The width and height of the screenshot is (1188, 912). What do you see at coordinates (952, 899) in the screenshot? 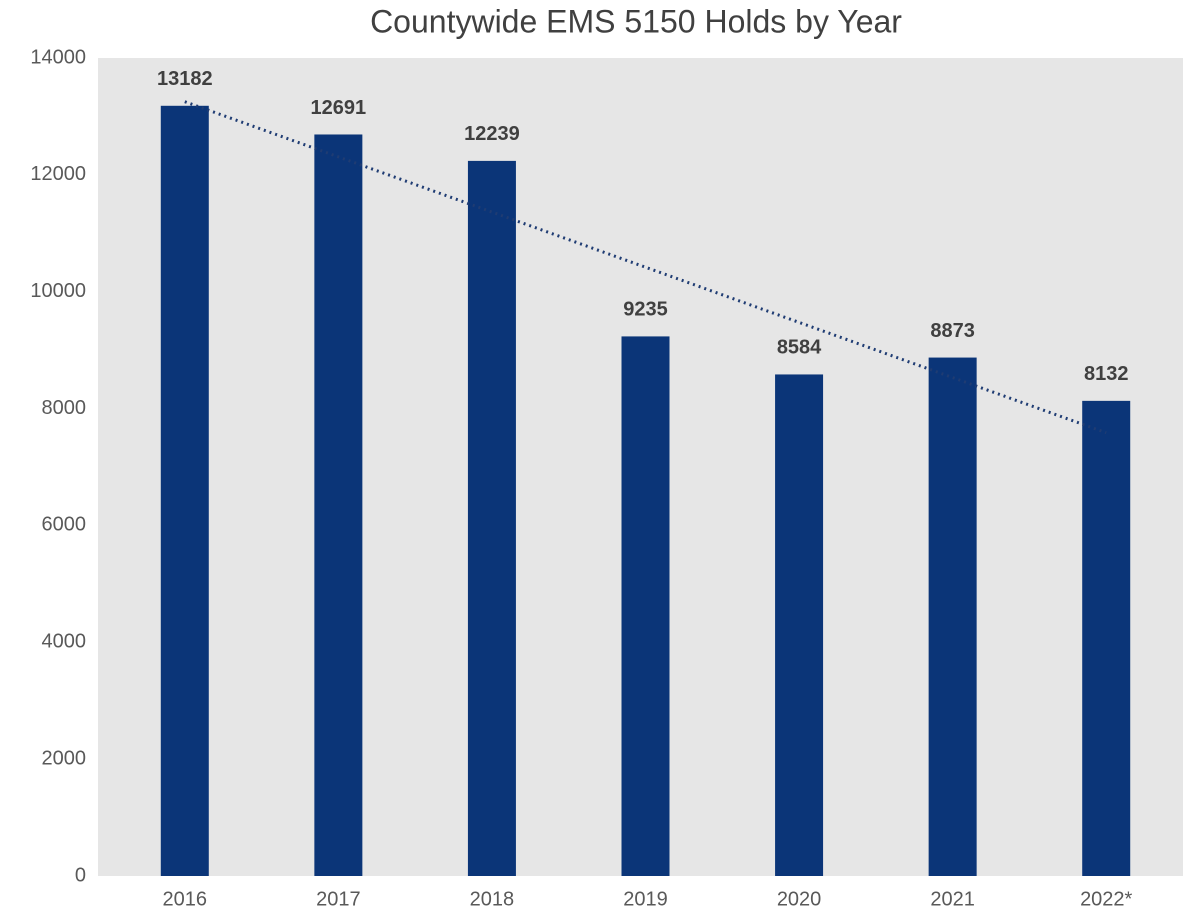
I see `x-tick-label: 2021` at bounding box center [952, 899].